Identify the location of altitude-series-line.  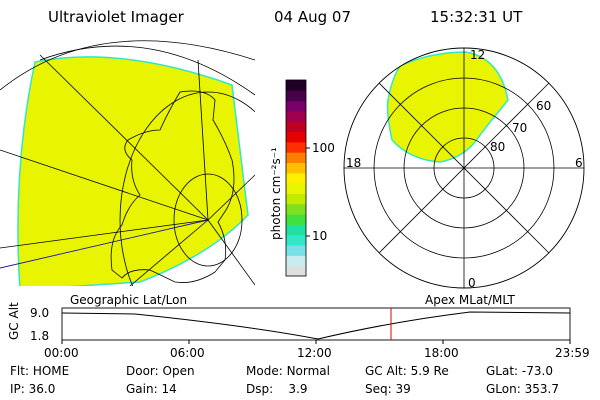
(316, 325).